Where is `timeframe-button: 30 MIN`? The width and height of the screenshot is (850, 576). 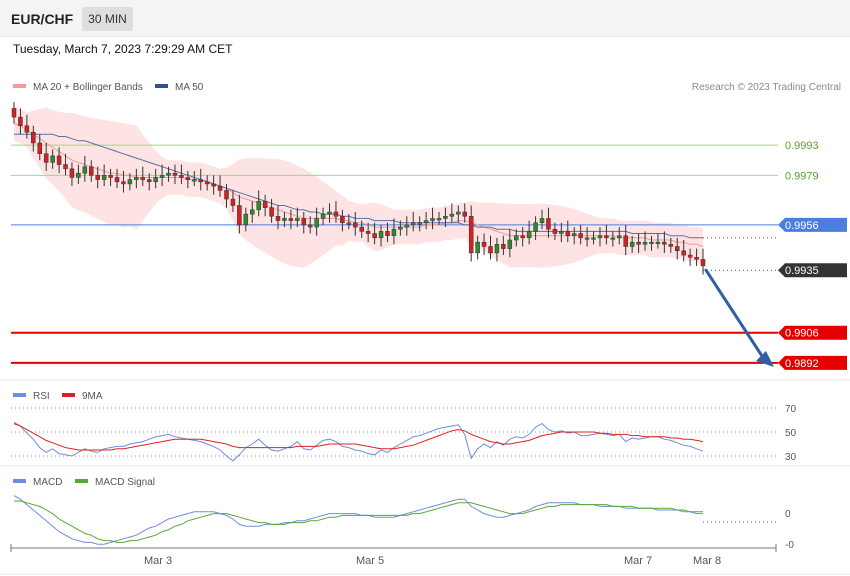
timeframe-button: 30 MIN is located at coordinates (107, 19).